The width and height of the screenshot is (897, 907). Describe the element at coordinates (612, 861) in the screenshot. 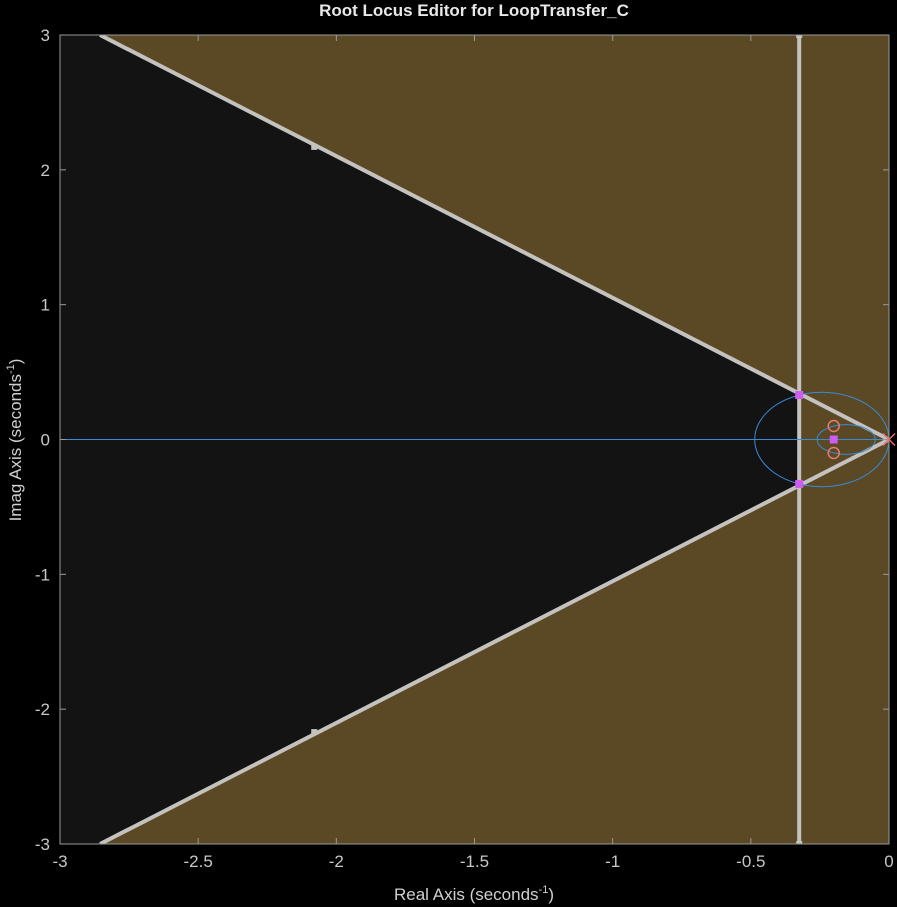

I see `x-tick-label: -1` at that location.